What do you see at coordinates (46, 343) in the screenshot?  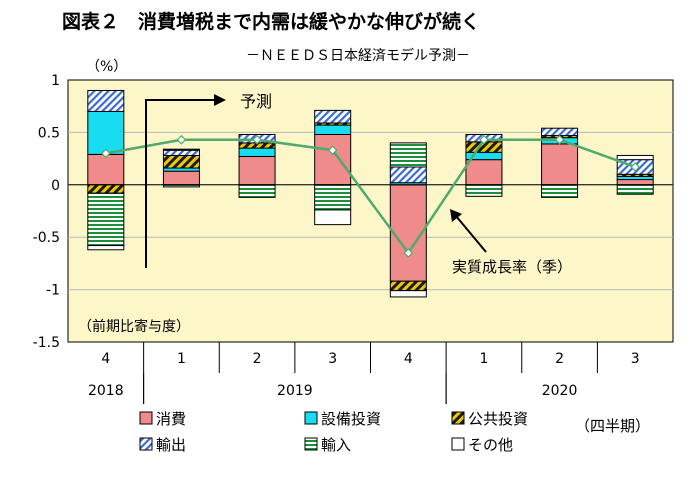 I see `y-tick-label: -1.5` at bounding box center [46, 343].